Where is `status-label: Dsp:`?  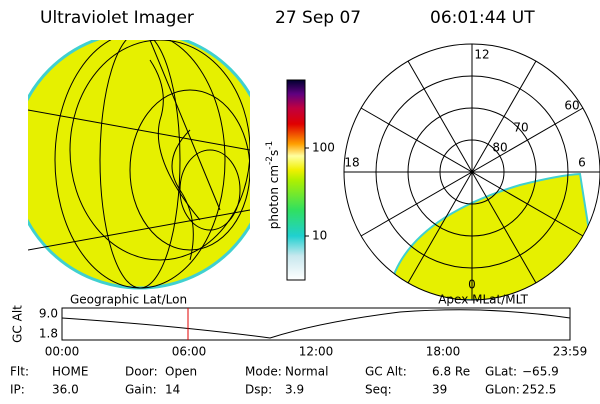 status-label: Dsp: is located at coordinates (258, 390).